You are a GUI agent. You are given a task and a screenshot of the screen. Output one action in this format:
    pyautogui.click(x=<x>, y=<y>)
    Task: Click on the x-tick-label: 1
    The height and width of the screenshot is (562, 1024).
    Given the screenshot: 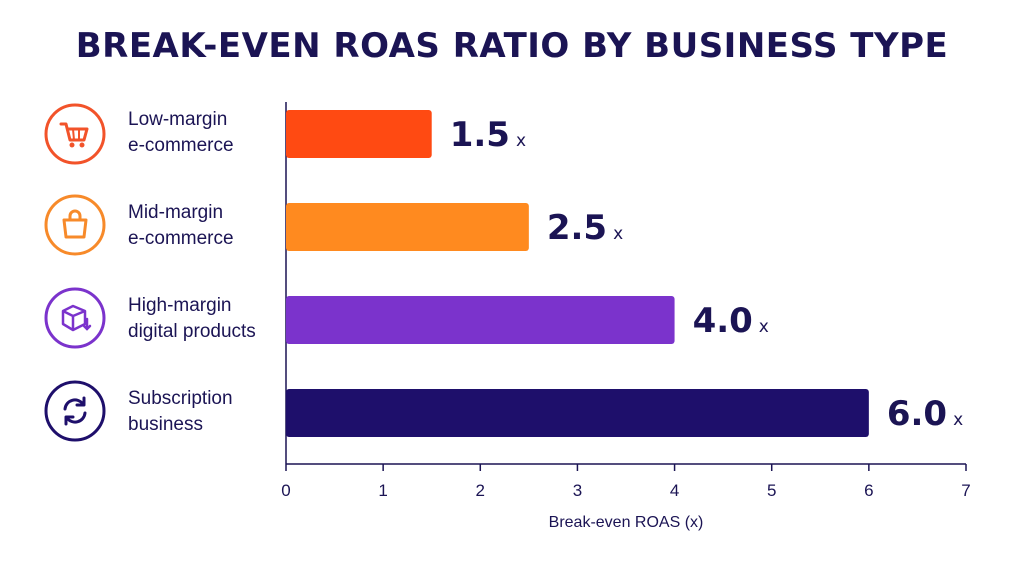 What is the action you would take?
    pyautogui.click(x=382, y=490)
    